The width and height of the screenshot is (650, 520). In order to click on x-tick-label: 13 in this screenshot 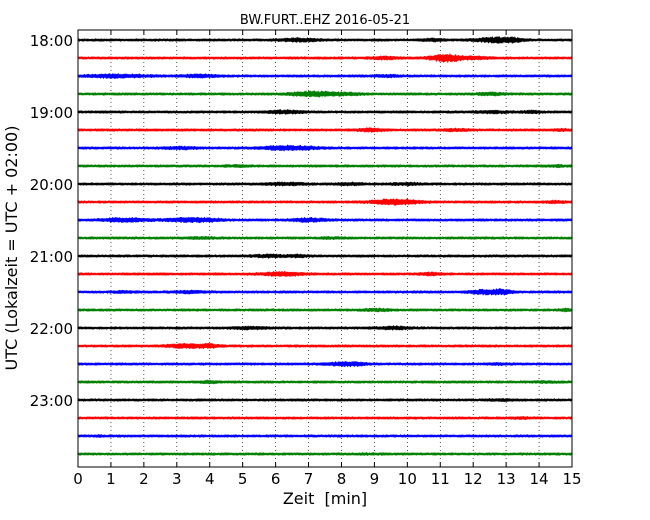, I will do `click(506, 479)`.